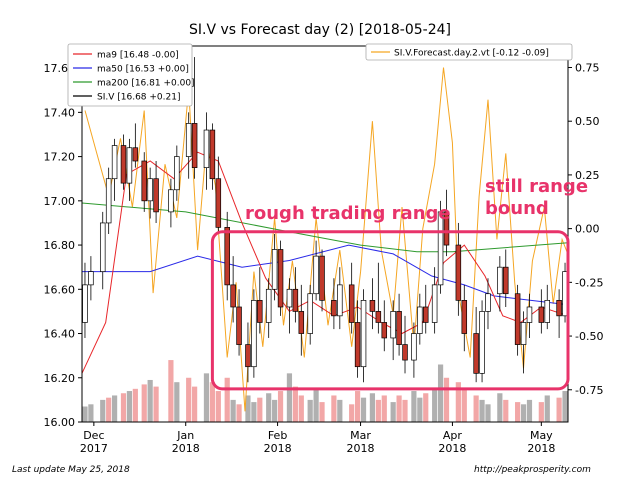 This screenshot has height=480, width=640. Describe the element at coordinates (71, 470) in the screenshot. I see `footer-last-update: Last update May 25, 2018` at that location.